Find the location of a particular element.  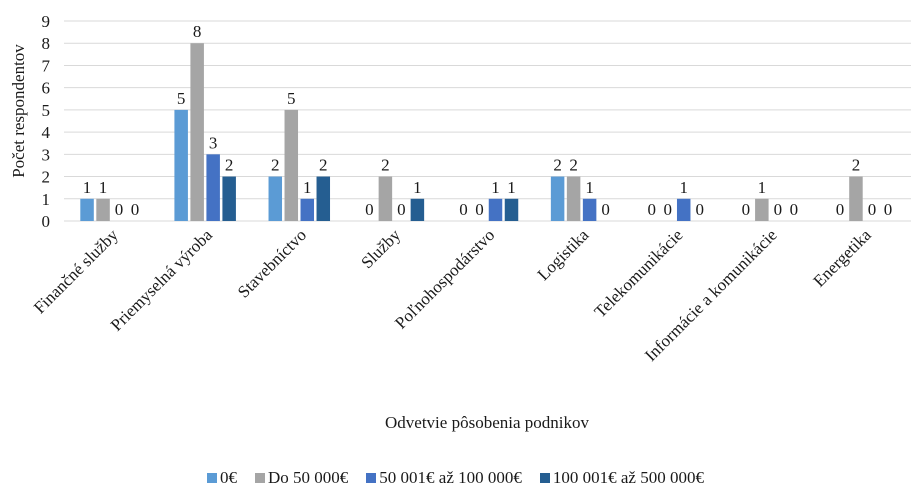

x-tick-label: Logistika is located at coordinates (563, 254).